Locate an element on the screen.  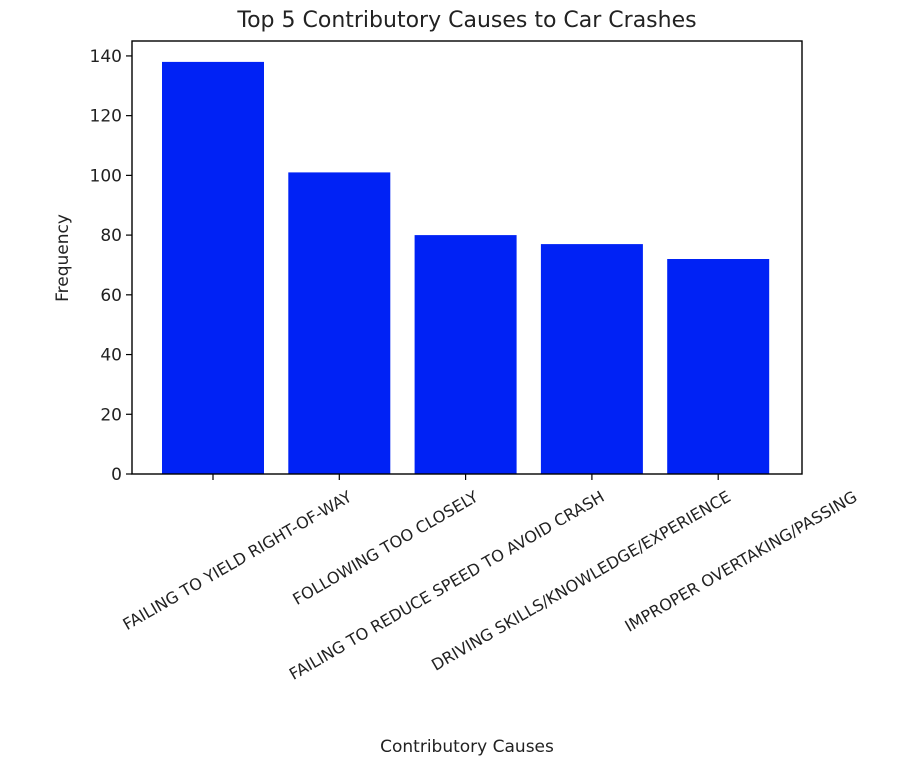
y-axis: 0 20 40 60 80 100 120 140 is located at coordinates (111, 266).